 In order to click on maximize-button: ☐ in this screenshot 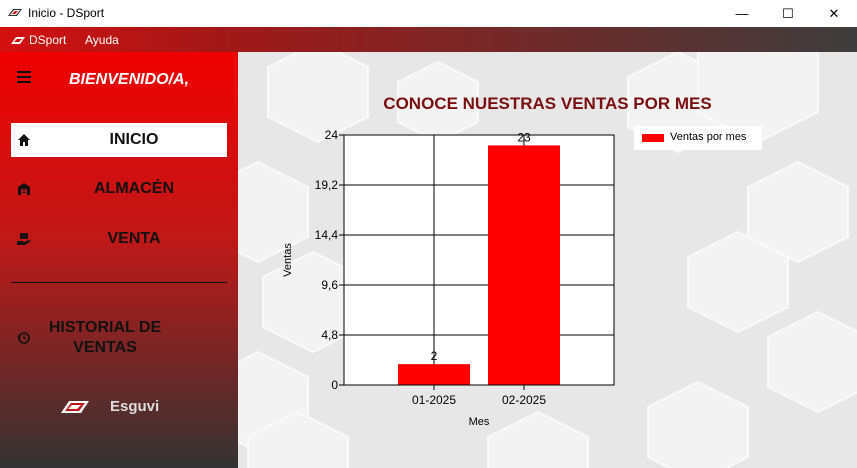, I will do `click(788, 13)`.